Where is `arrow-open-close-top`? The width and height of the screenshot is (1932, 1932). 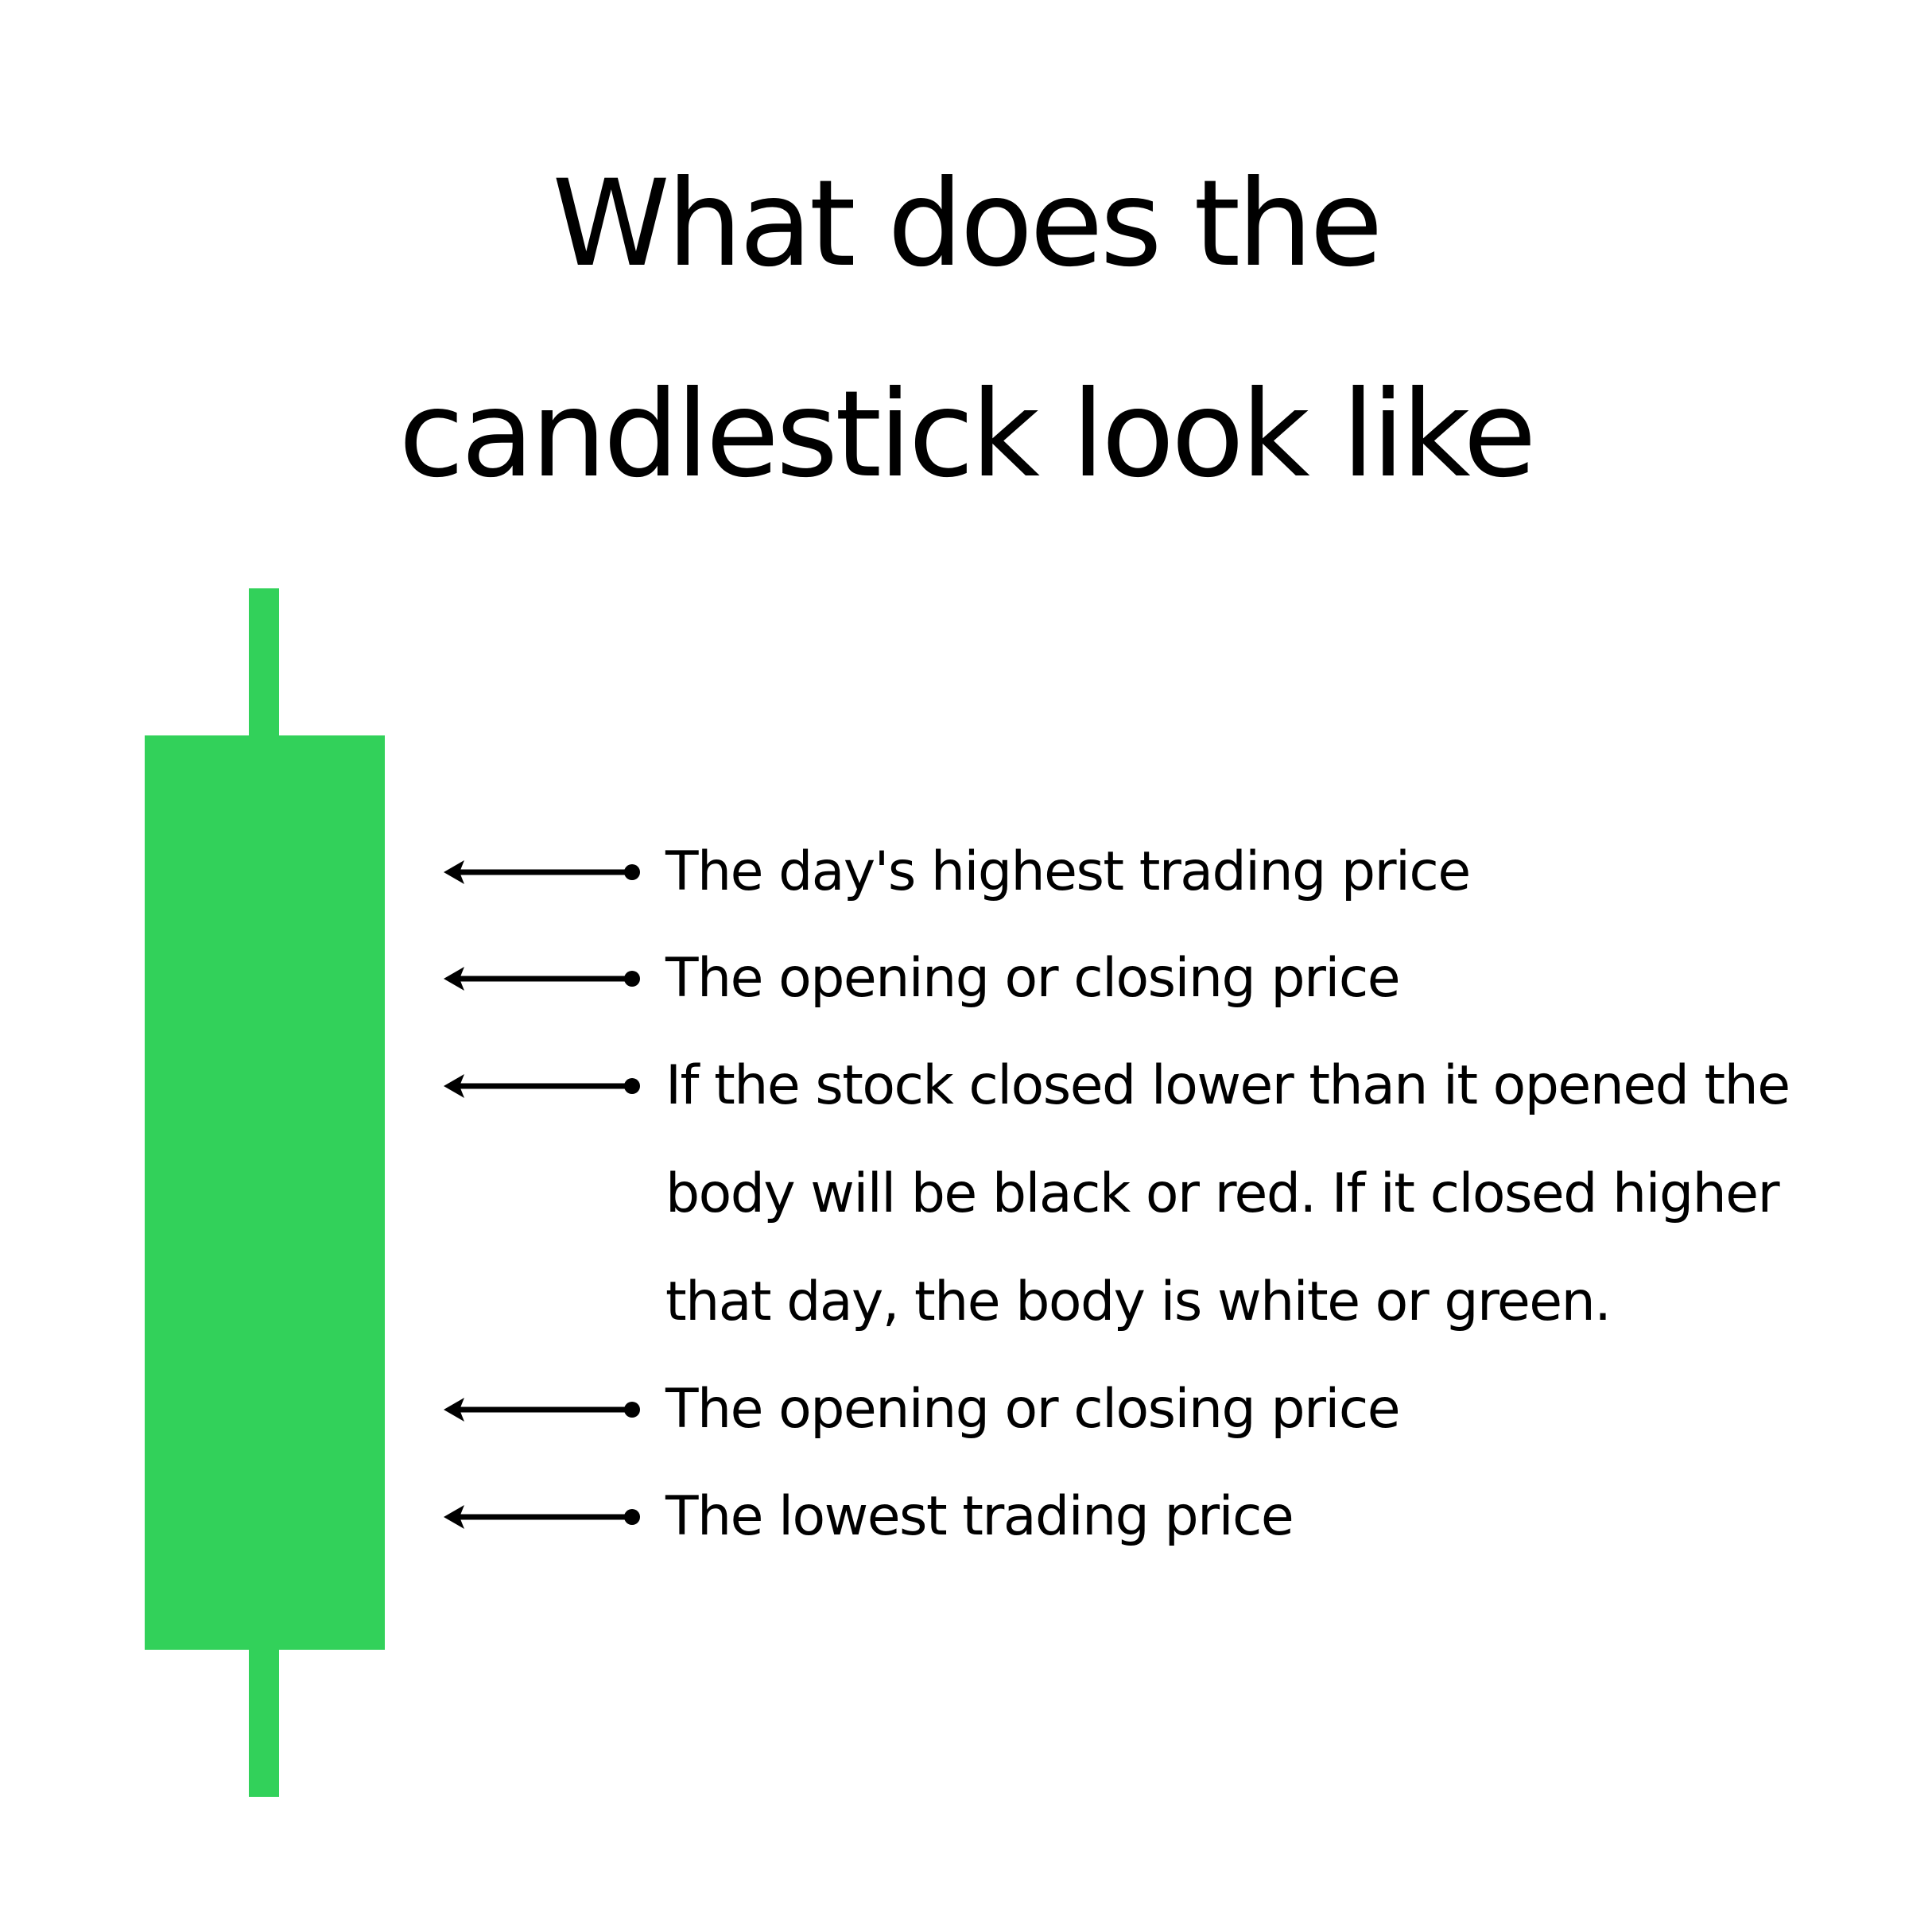
arrow-open-close-top is located at coordinates (542, 979).